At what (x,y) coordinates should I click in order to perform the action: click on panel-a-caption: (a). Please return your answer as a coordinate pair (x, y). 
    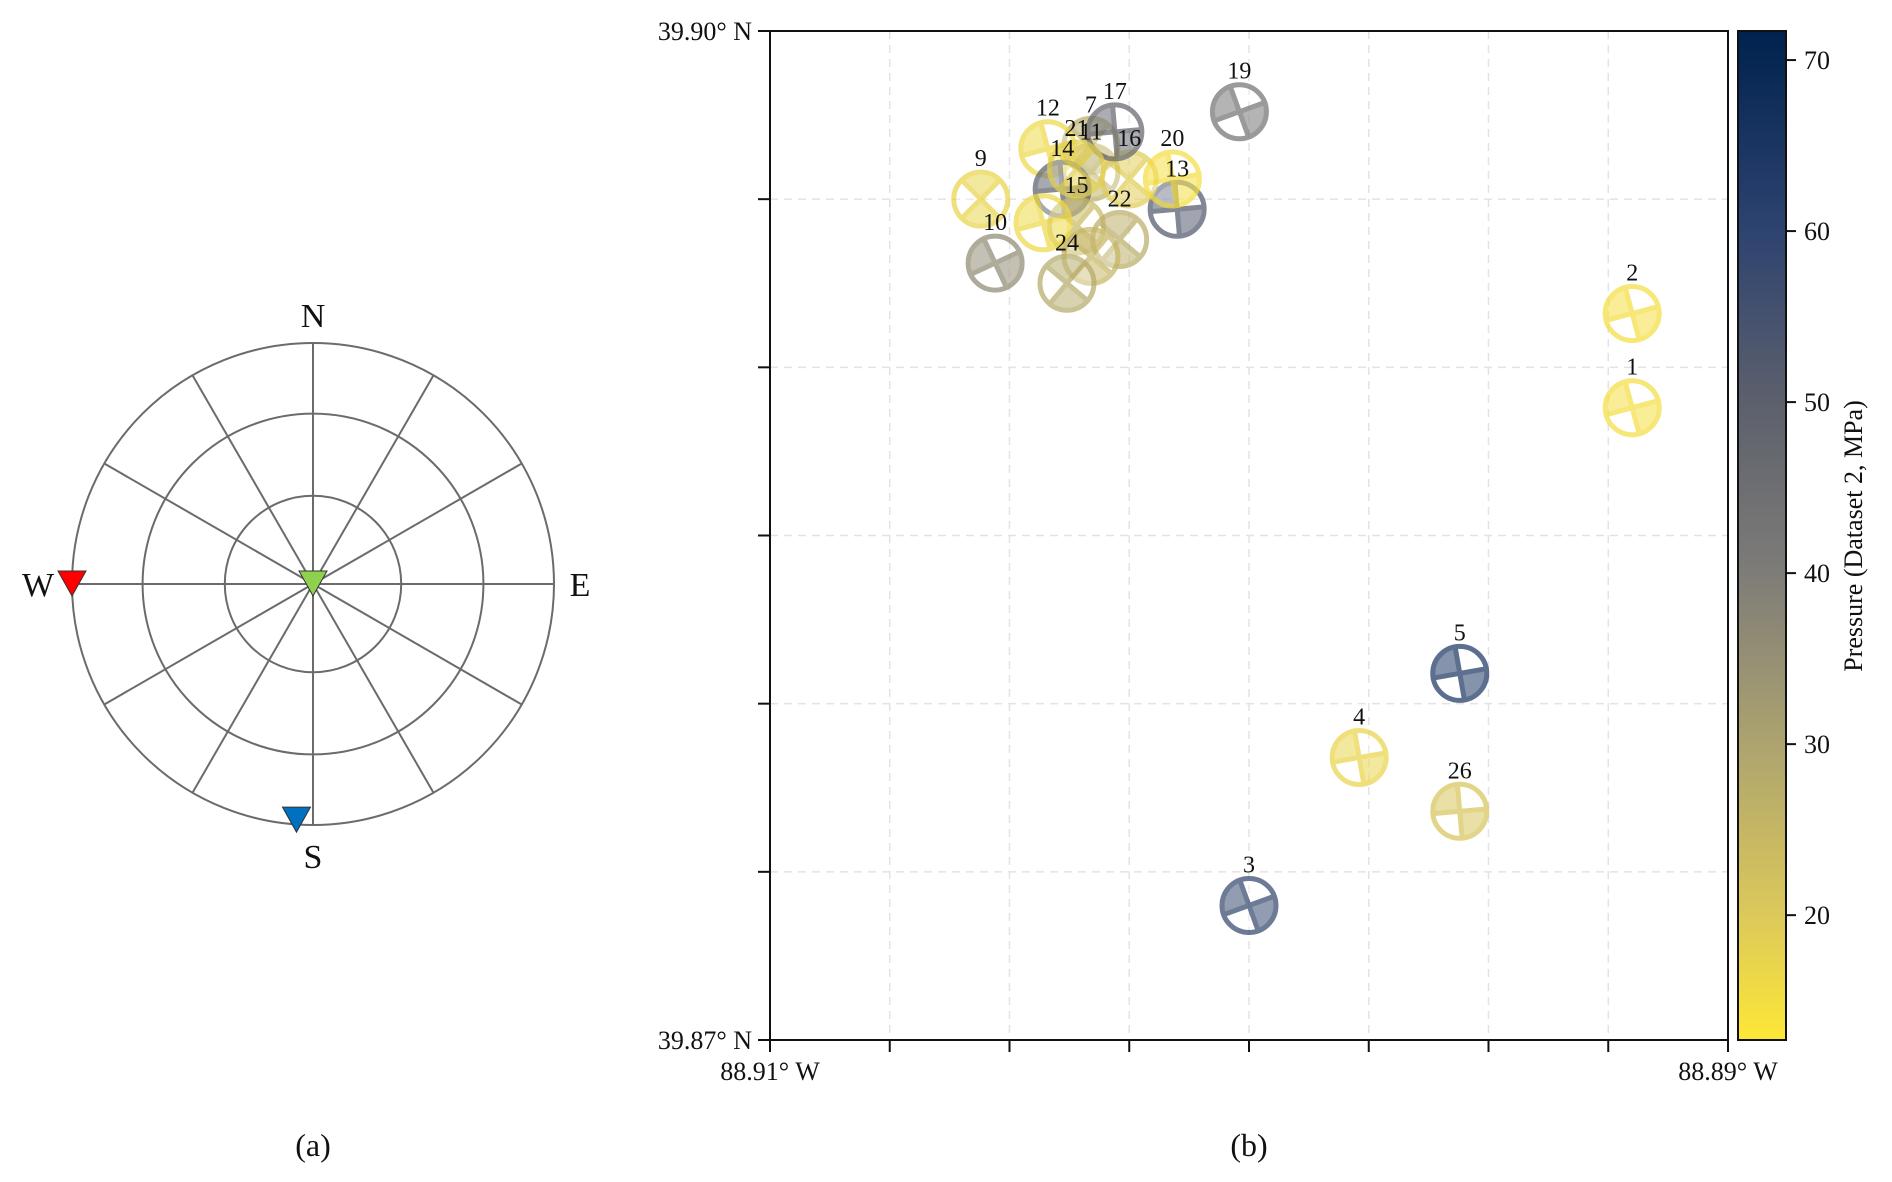
    Looking at the image, I should click on (313, 1145).